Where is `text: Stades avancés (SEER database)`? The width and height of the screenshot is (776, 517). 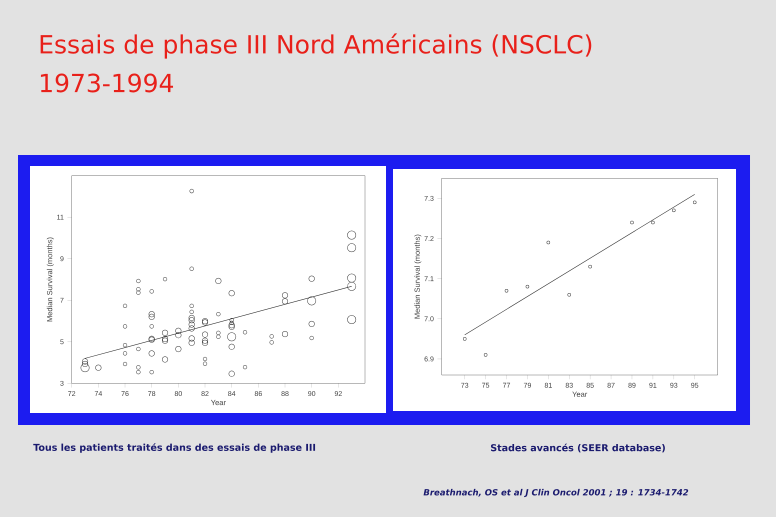
text: Stades avancés (SEER database) is located at coordinates (577, 448).